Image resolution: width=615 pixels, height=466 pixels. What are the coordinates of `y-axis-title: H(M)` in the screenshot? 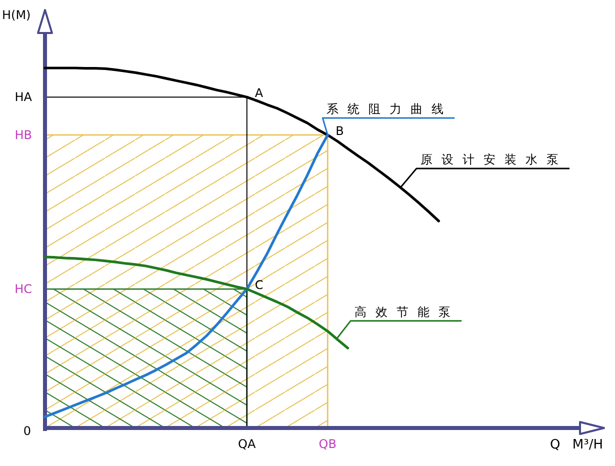 It's located at (16, 15).